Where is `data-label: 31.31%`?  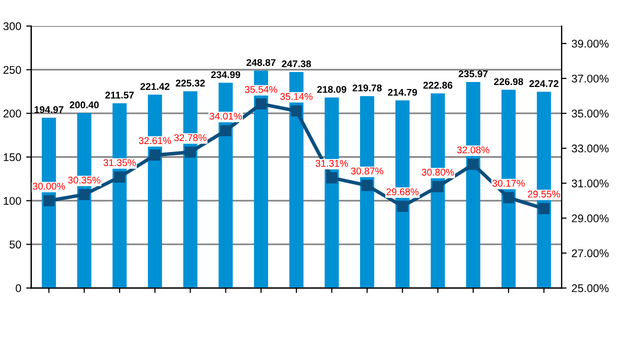
data-label: 31.31% is located at coordinates (332, 163).